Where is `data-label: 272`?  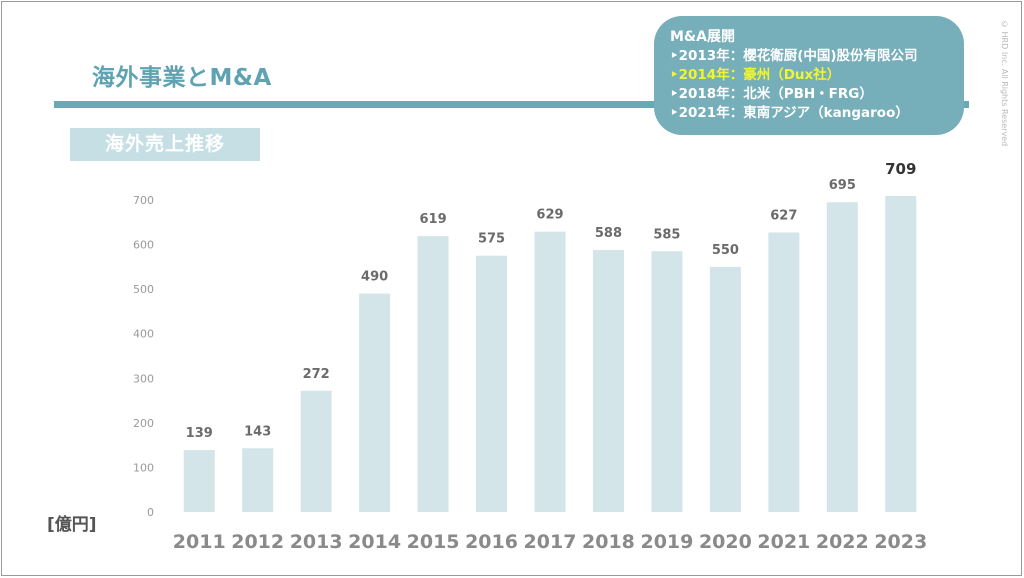 data-label: 272 is located at coordinates (316, 374).